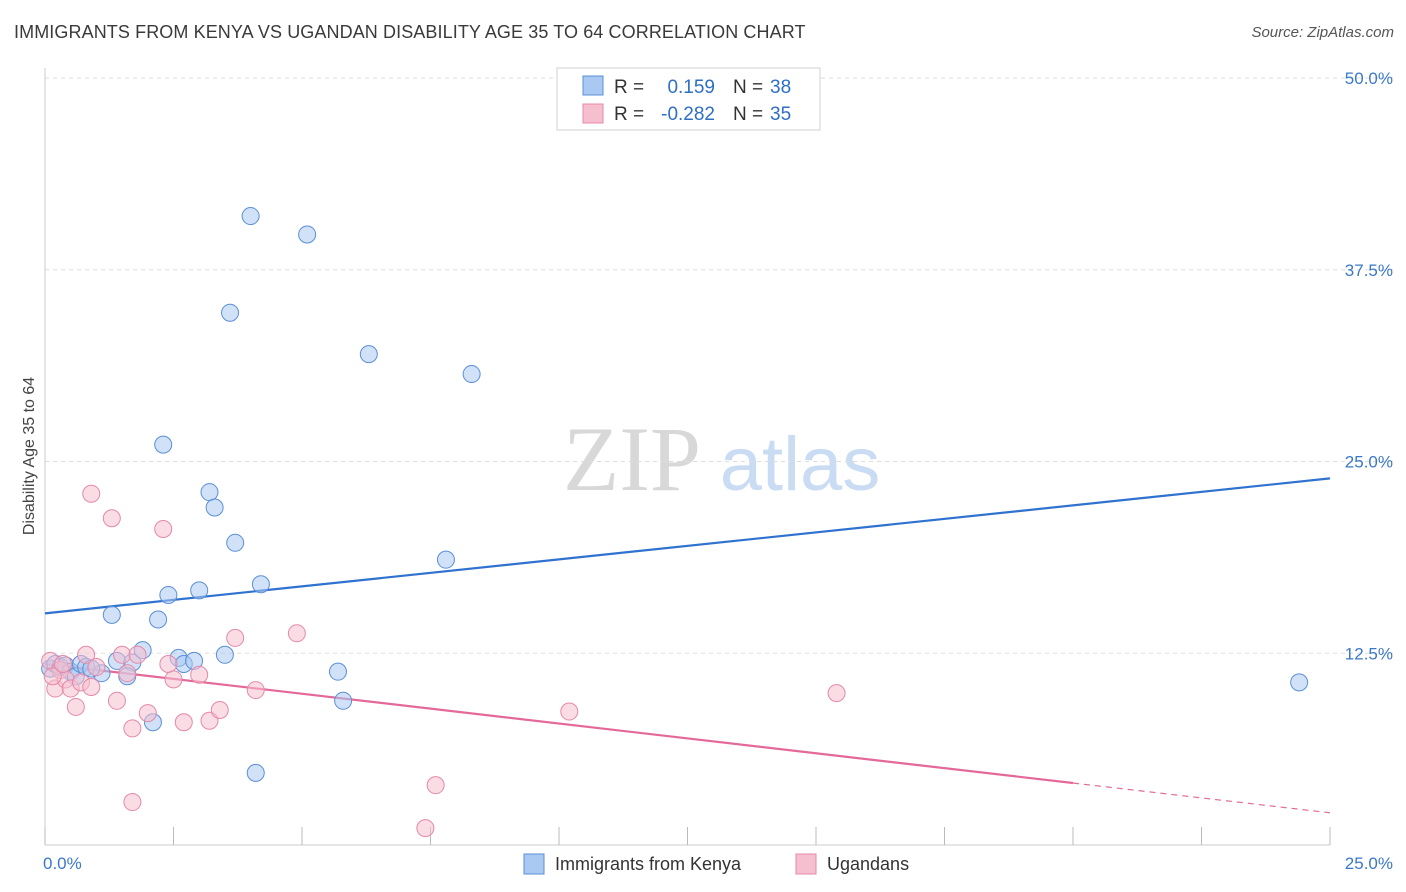 The height and width of the screenshot is (892, 1406). What do you see at coordinates (748, 87) in the screenshot?
I see `legend-n-label-blue: N =` at bounding box center [748, 87].